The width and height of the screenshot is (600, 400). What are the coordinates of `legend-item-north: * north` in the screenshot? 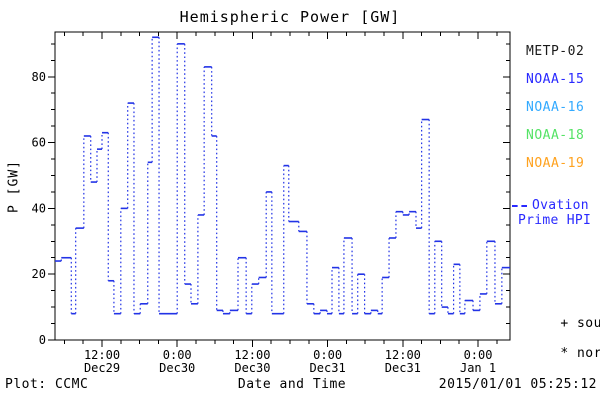 It's located at (563, 353).